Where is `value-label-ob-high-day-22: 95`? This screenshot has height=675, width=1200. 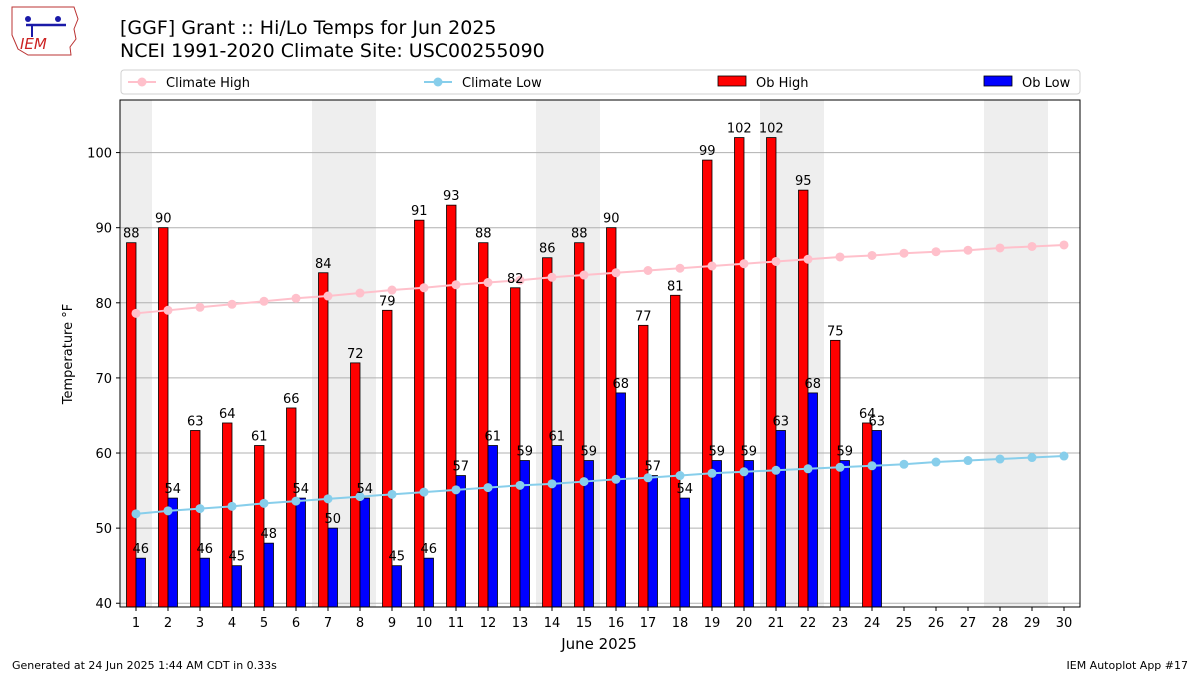 value-label-ob-high-day-22: 95 is located at coordinates (803, 181).